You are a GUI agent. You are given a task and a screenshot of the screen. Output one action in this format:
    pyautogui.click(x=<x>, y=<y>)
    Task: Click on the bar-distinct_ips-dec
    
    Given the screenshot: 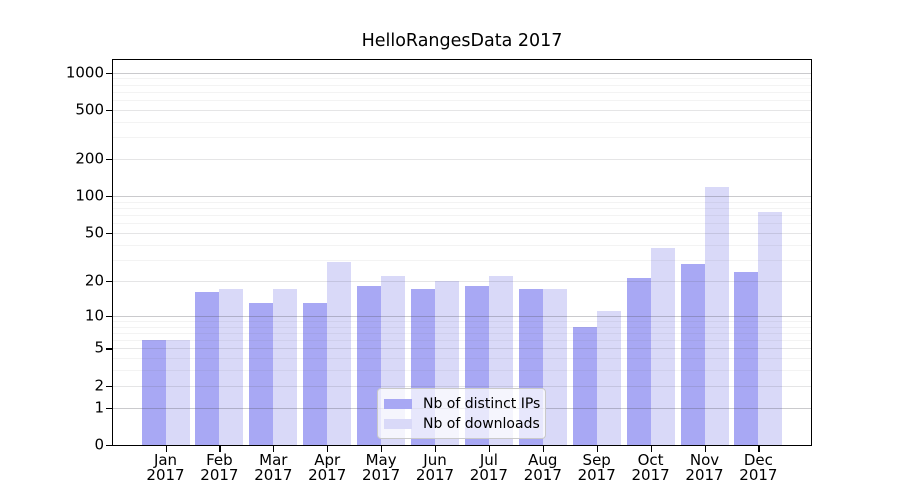 What is the action you would take?
    pyautogui.click(x=746, y=358)
    